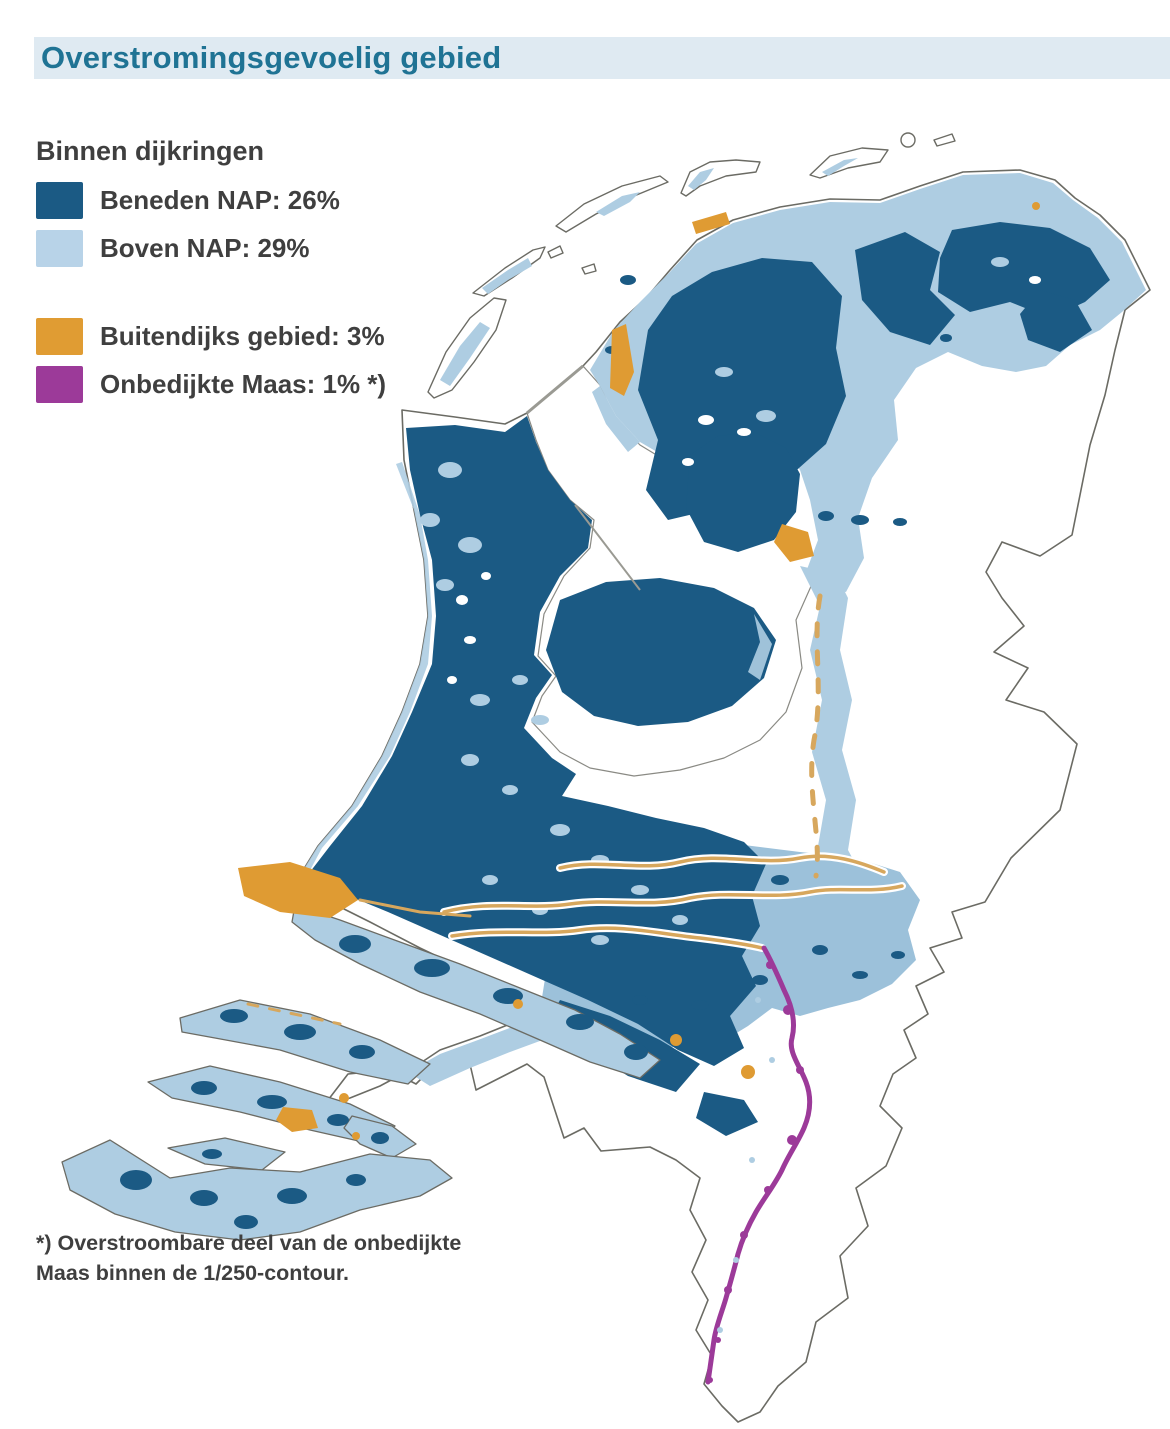 The image size is (1170, 1429). I want to click on onbedijkte-maas-swatch, so click(59, 384).